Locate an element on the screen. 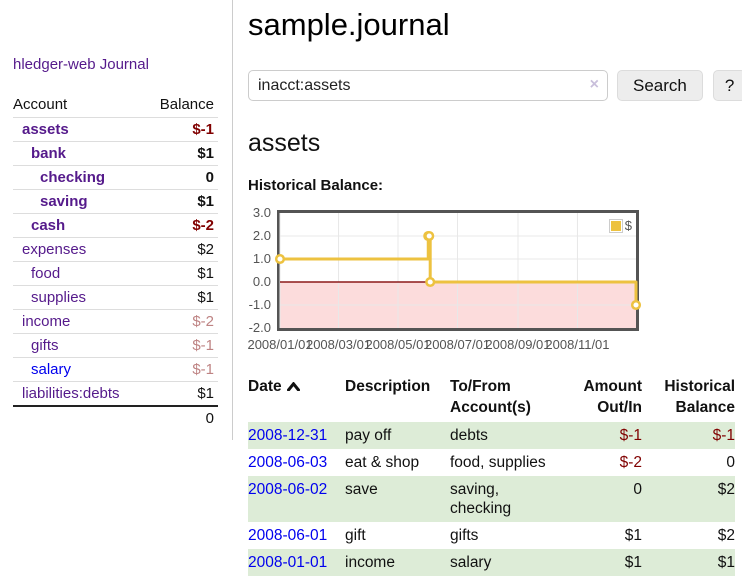 This screenshot has width=742, height=582. transaction-balance: $2 is located at coordinates (726, 535).